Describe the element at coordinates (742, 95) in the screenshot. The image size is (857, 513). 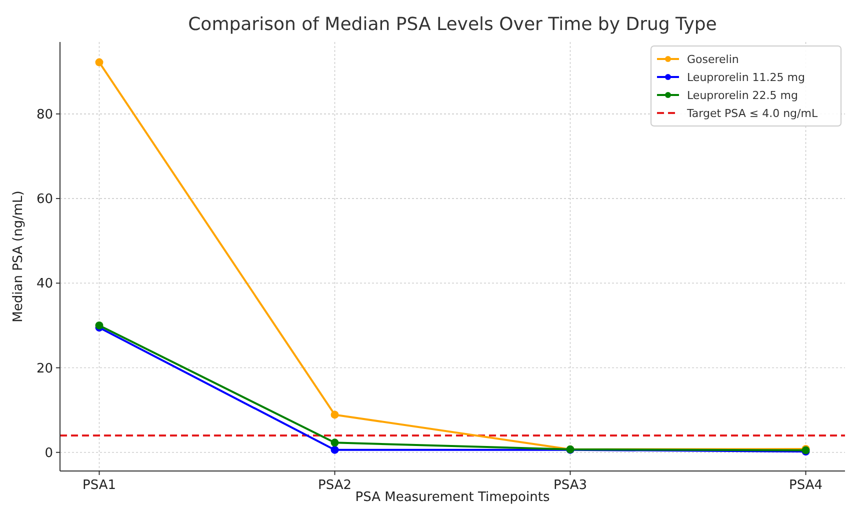
I see `legend-label: Leuprorelin 22.5 mg` at that location.